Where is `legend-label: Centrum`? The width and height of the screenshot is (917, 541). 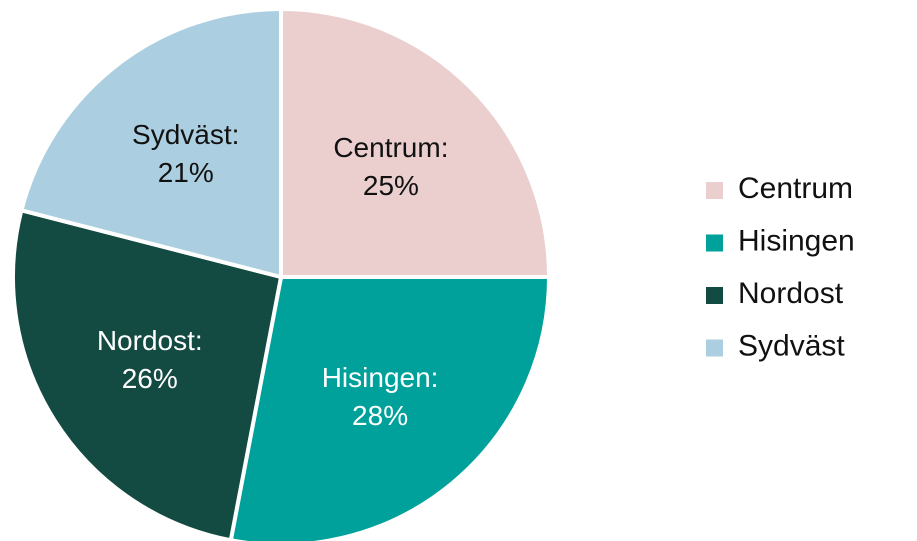 legend-label: Centrum is located at coordinates (795, 188).